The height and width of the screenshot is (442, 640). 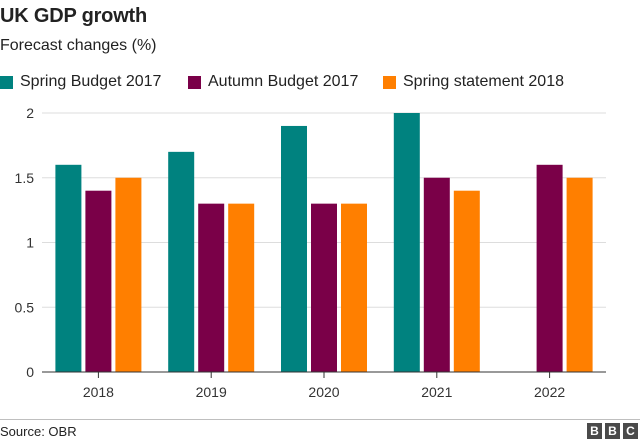 I want to click on y-tick-label: 0.5, so click(x=25, y=307).